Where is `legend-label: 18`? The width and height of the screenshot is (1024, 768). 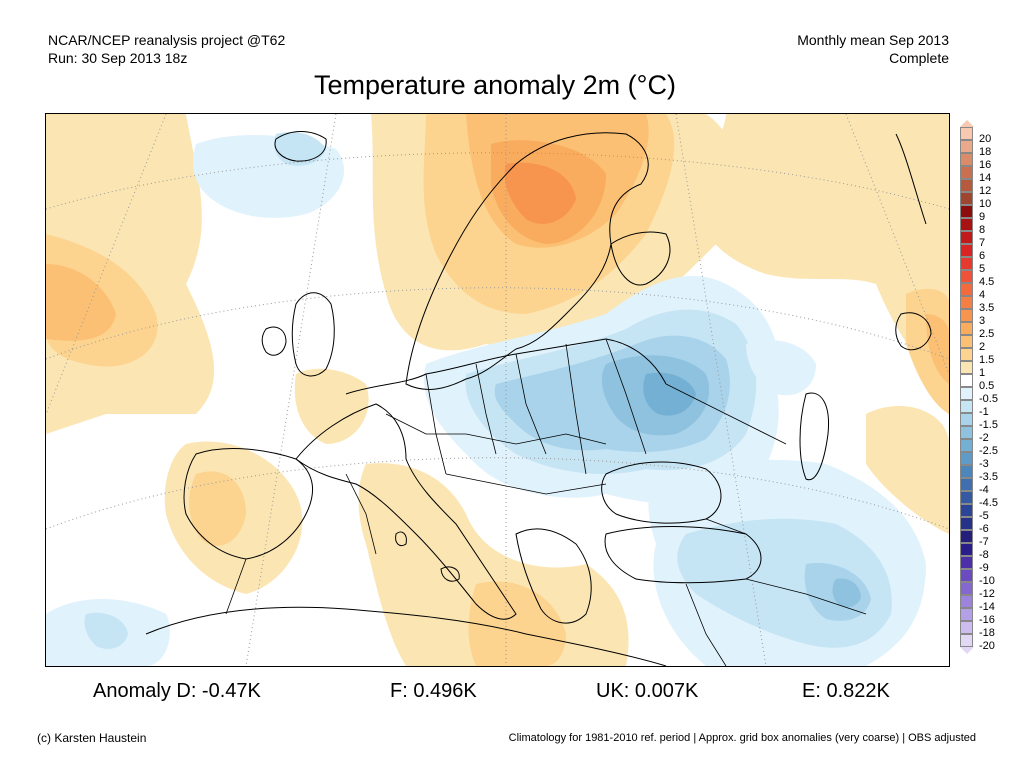
legend-label: 18 is located at coordinates (985, 152).